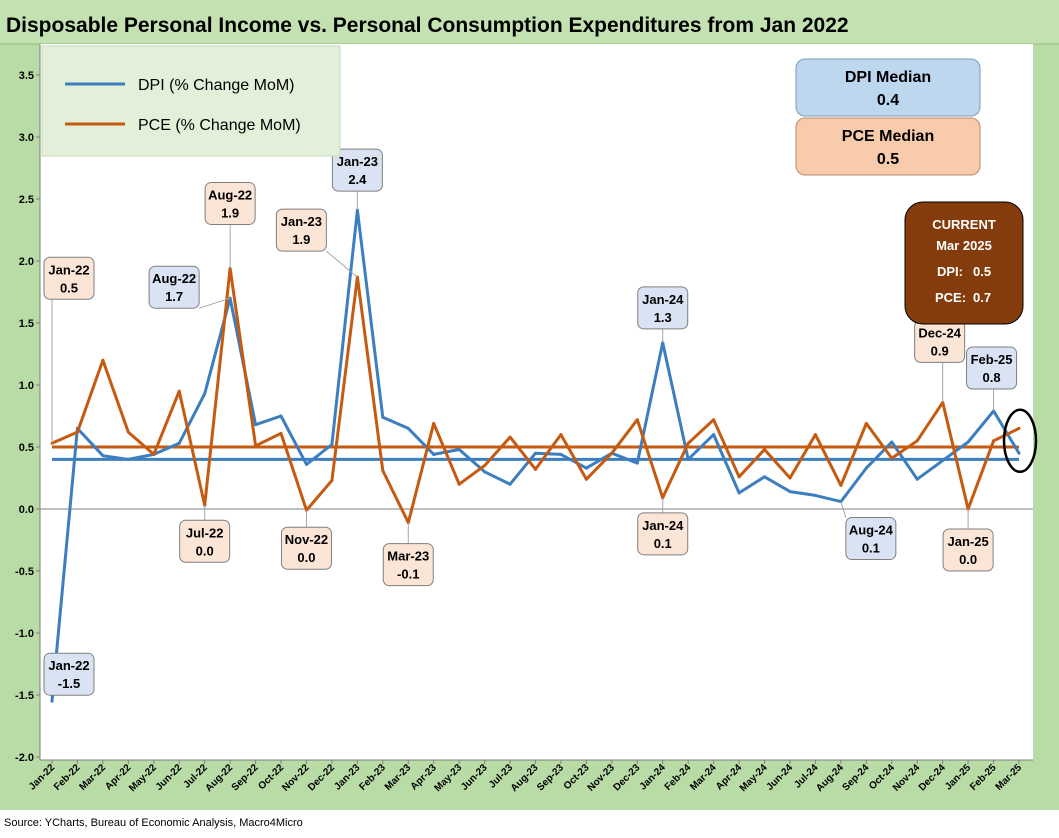 This screenshot has width=1059, height=838. I want to click on y-tick-label: -2.0, so click(24, 758).